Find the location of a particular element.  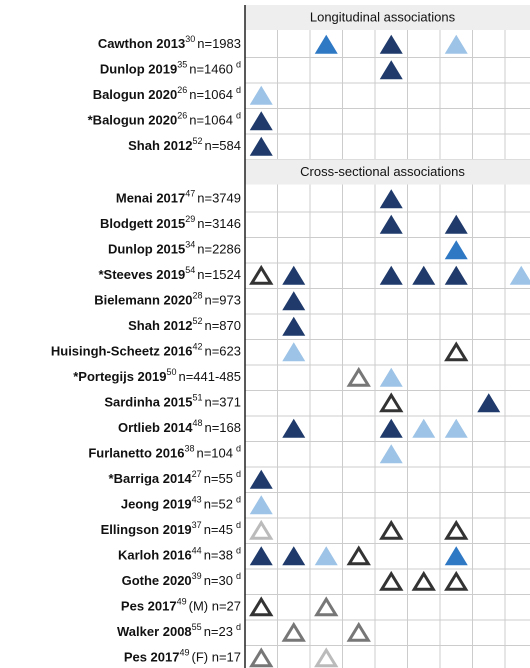

reference: 49 is located at coordinates (182, 602).